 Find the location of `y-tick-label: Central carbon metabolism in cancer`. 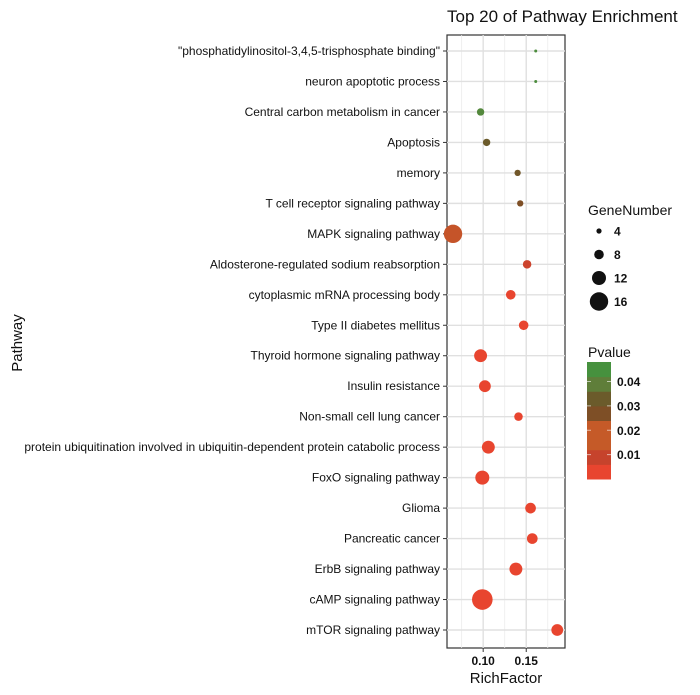

y-tick-label: Central carbon metabolism in cancer is located at coordinates (342, 112).